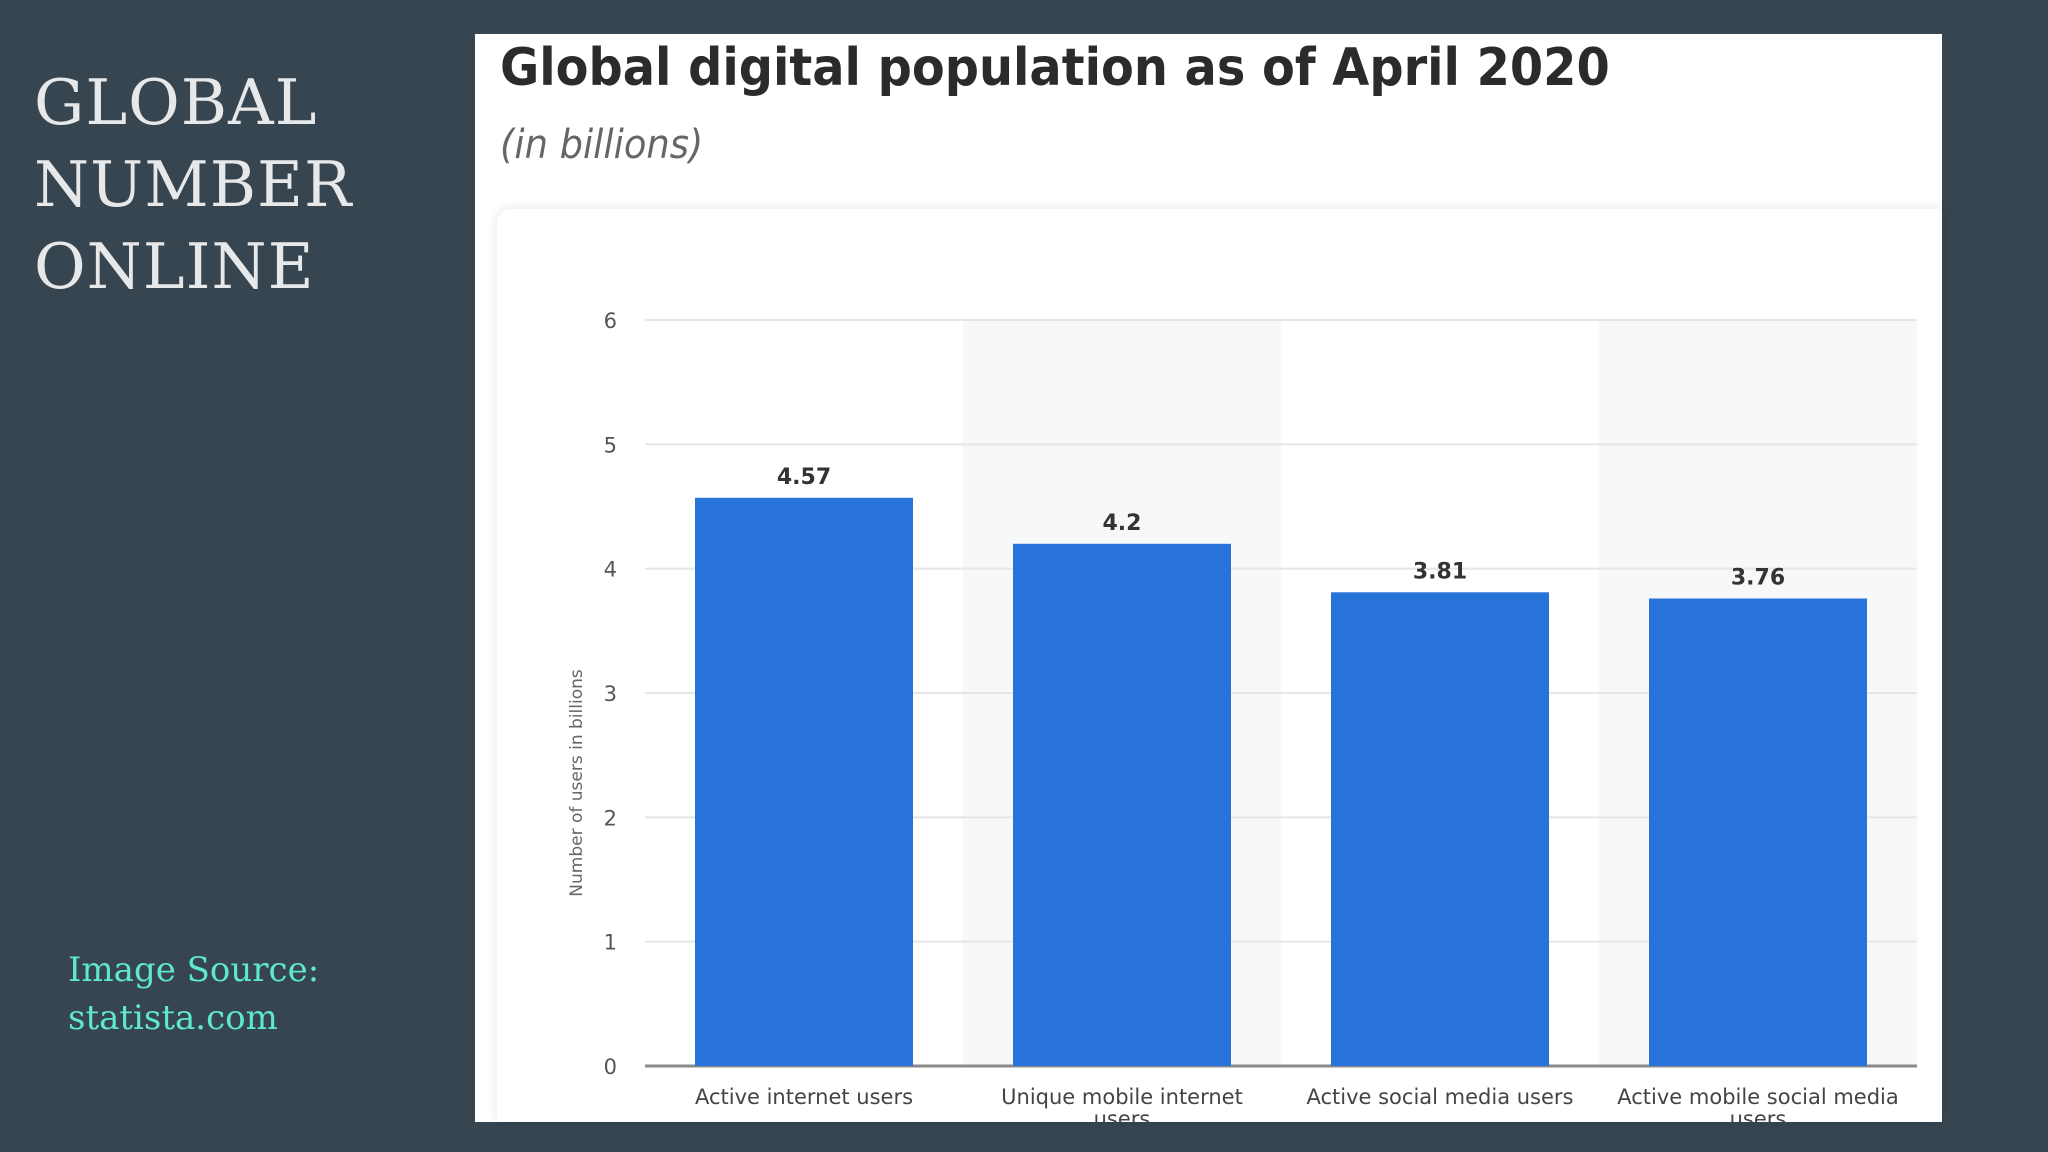  What do you see at coordinates (610, 943) in the screenshot?
I see `y-tick-label: 1` at bounding box center [610, 943].